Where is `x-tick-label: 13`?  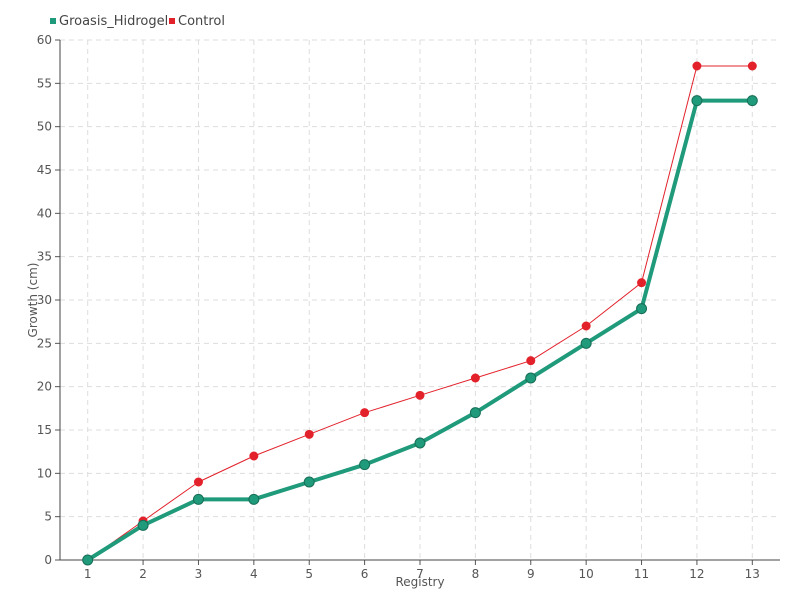 x-tick-label: 13 is located at coordinates (752, 574).